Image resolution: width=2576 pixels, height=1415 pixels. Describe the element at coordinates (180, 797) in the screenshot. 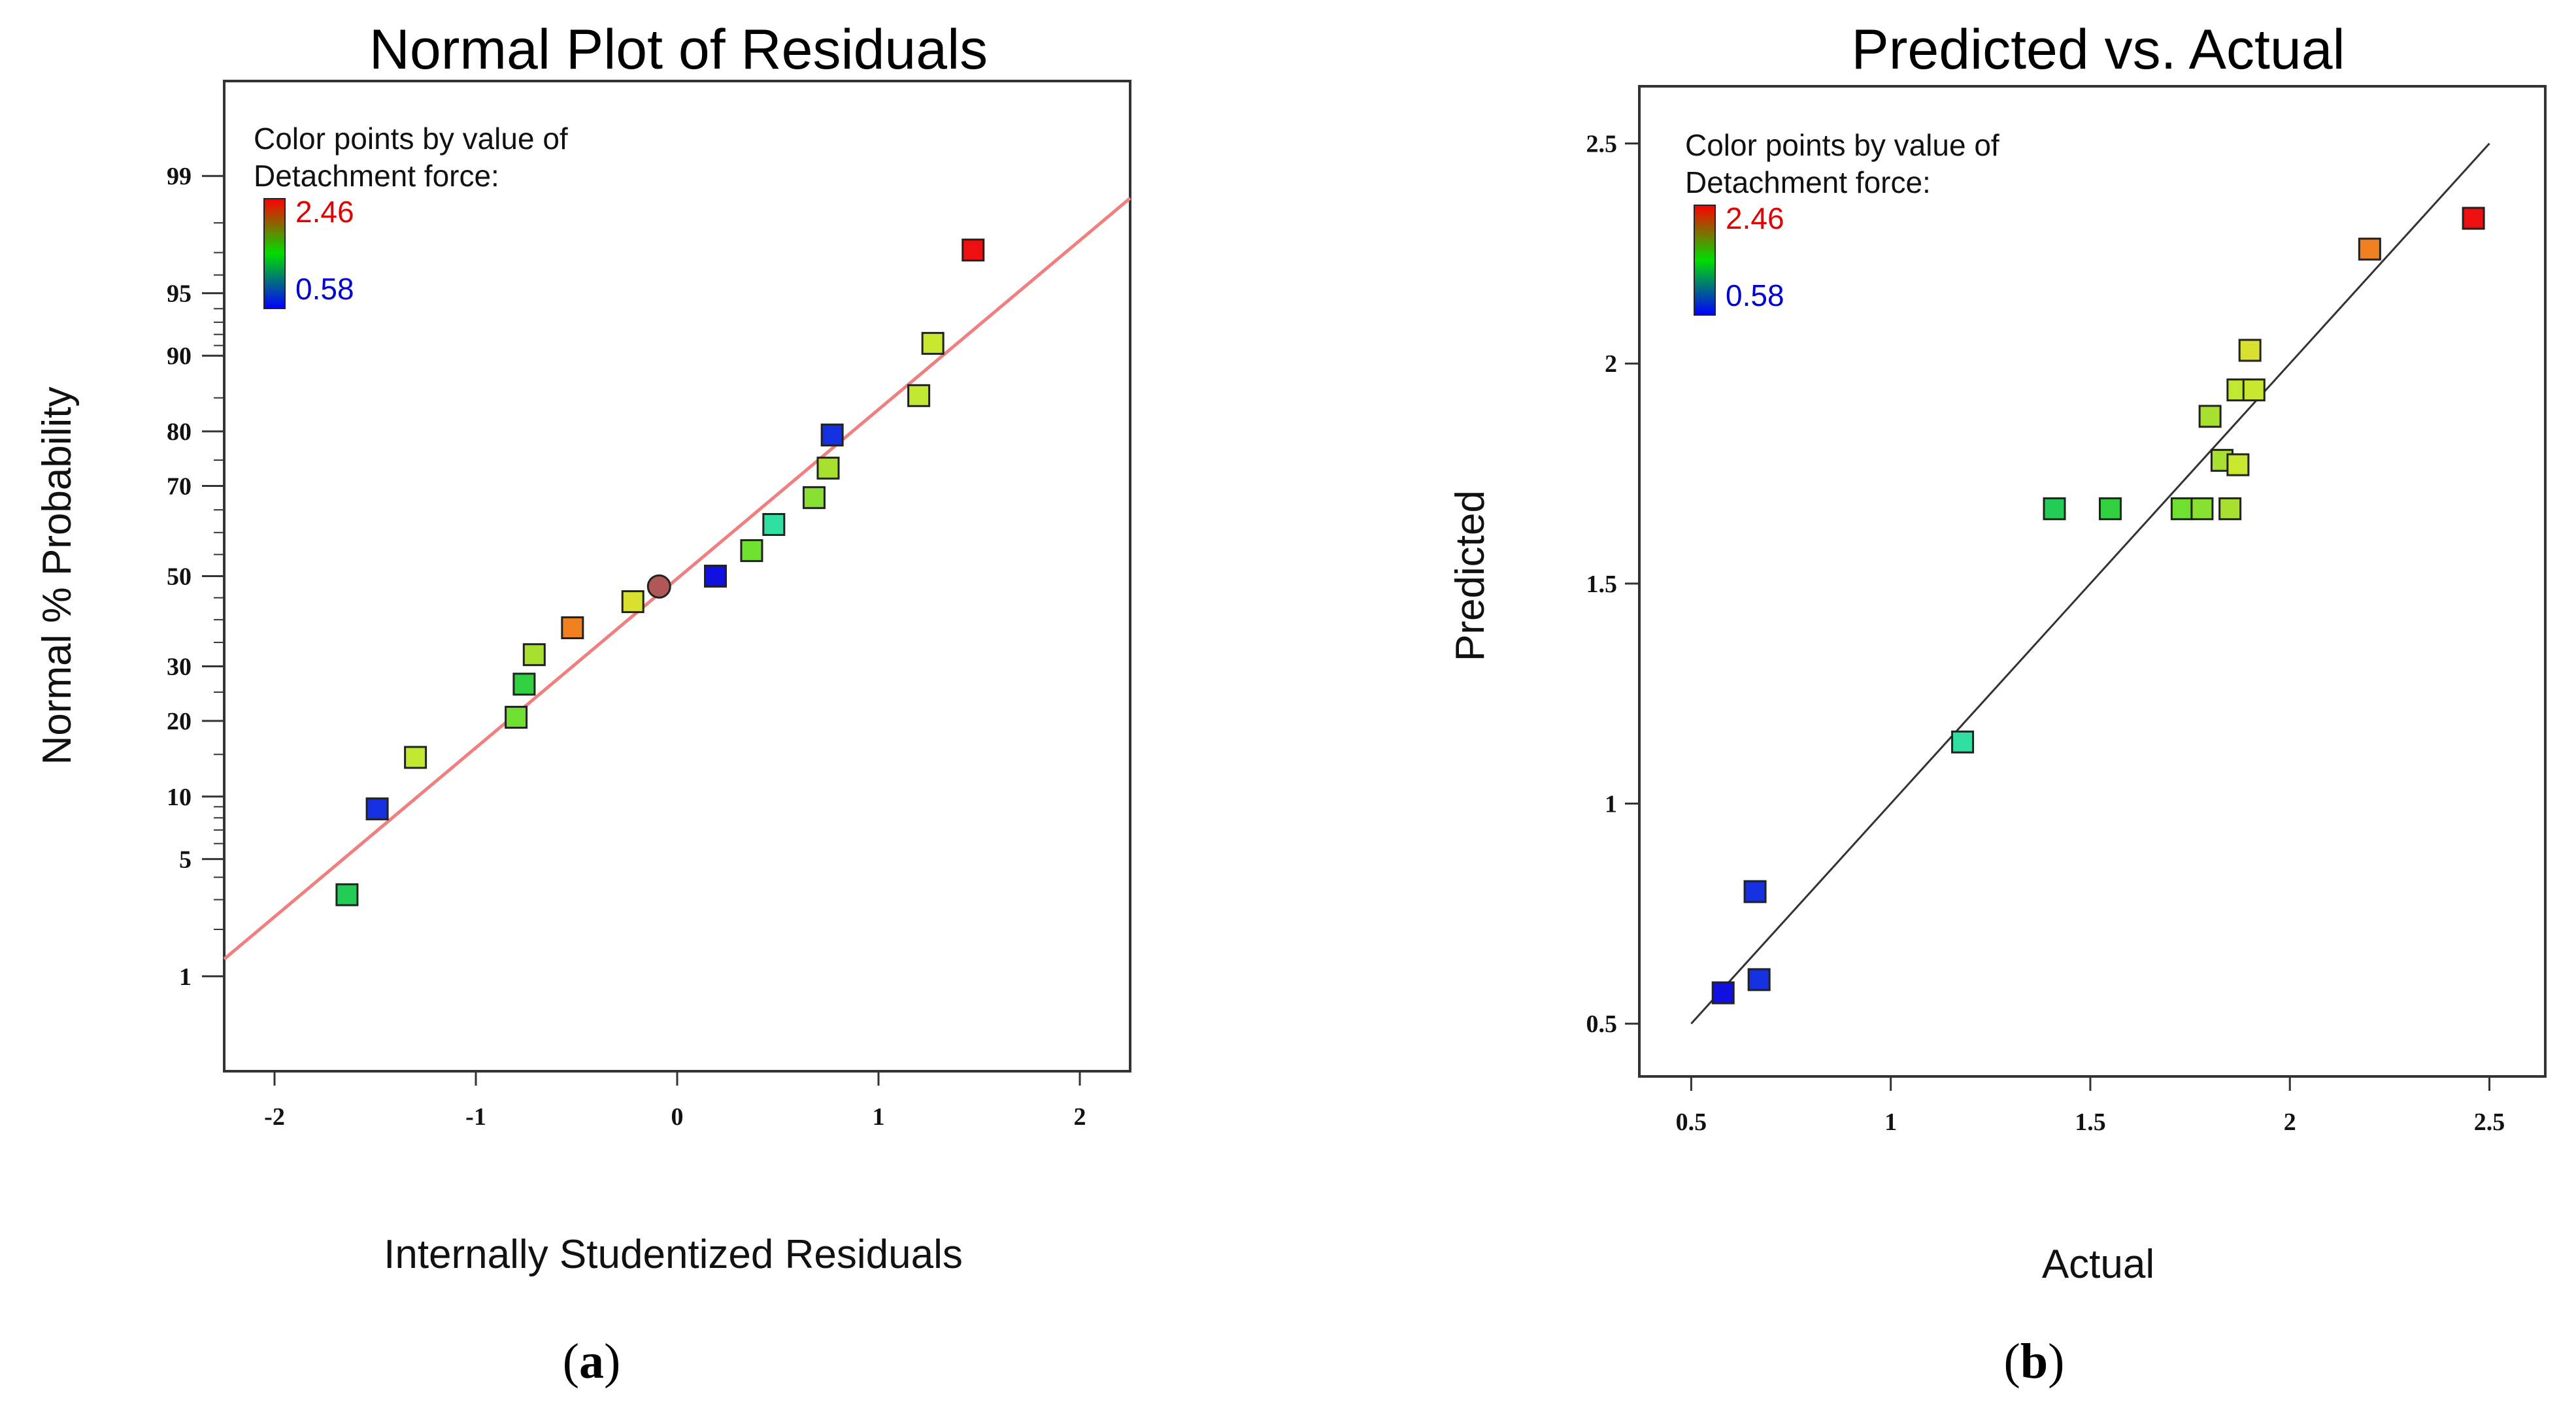

I see `chart-a-y-tick-label: 10` at that location.